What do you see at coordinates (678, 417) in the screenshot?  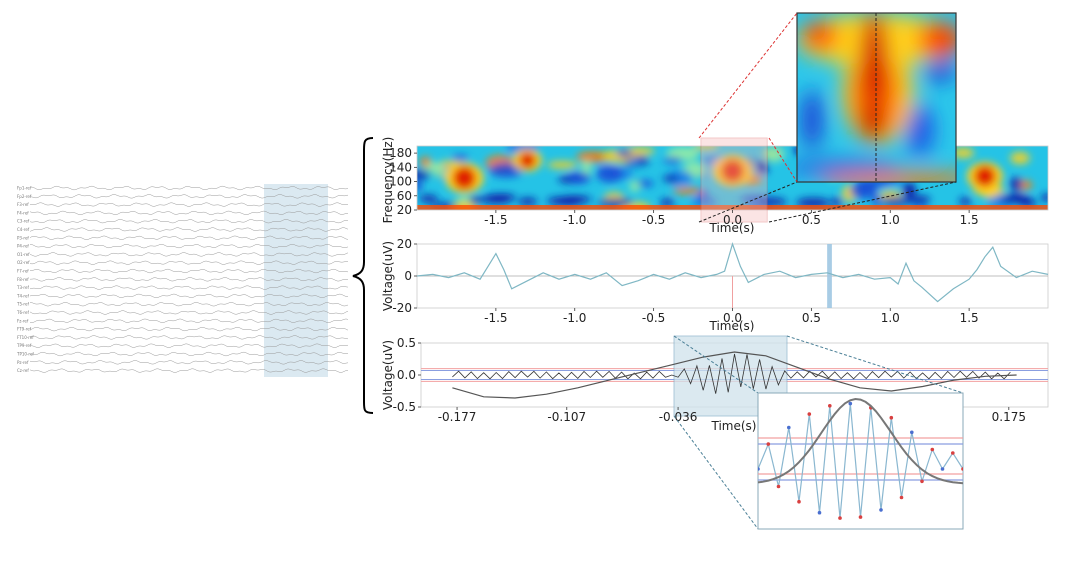 I see `x-tick-label: -0.036` at bounding box center [678, 417].